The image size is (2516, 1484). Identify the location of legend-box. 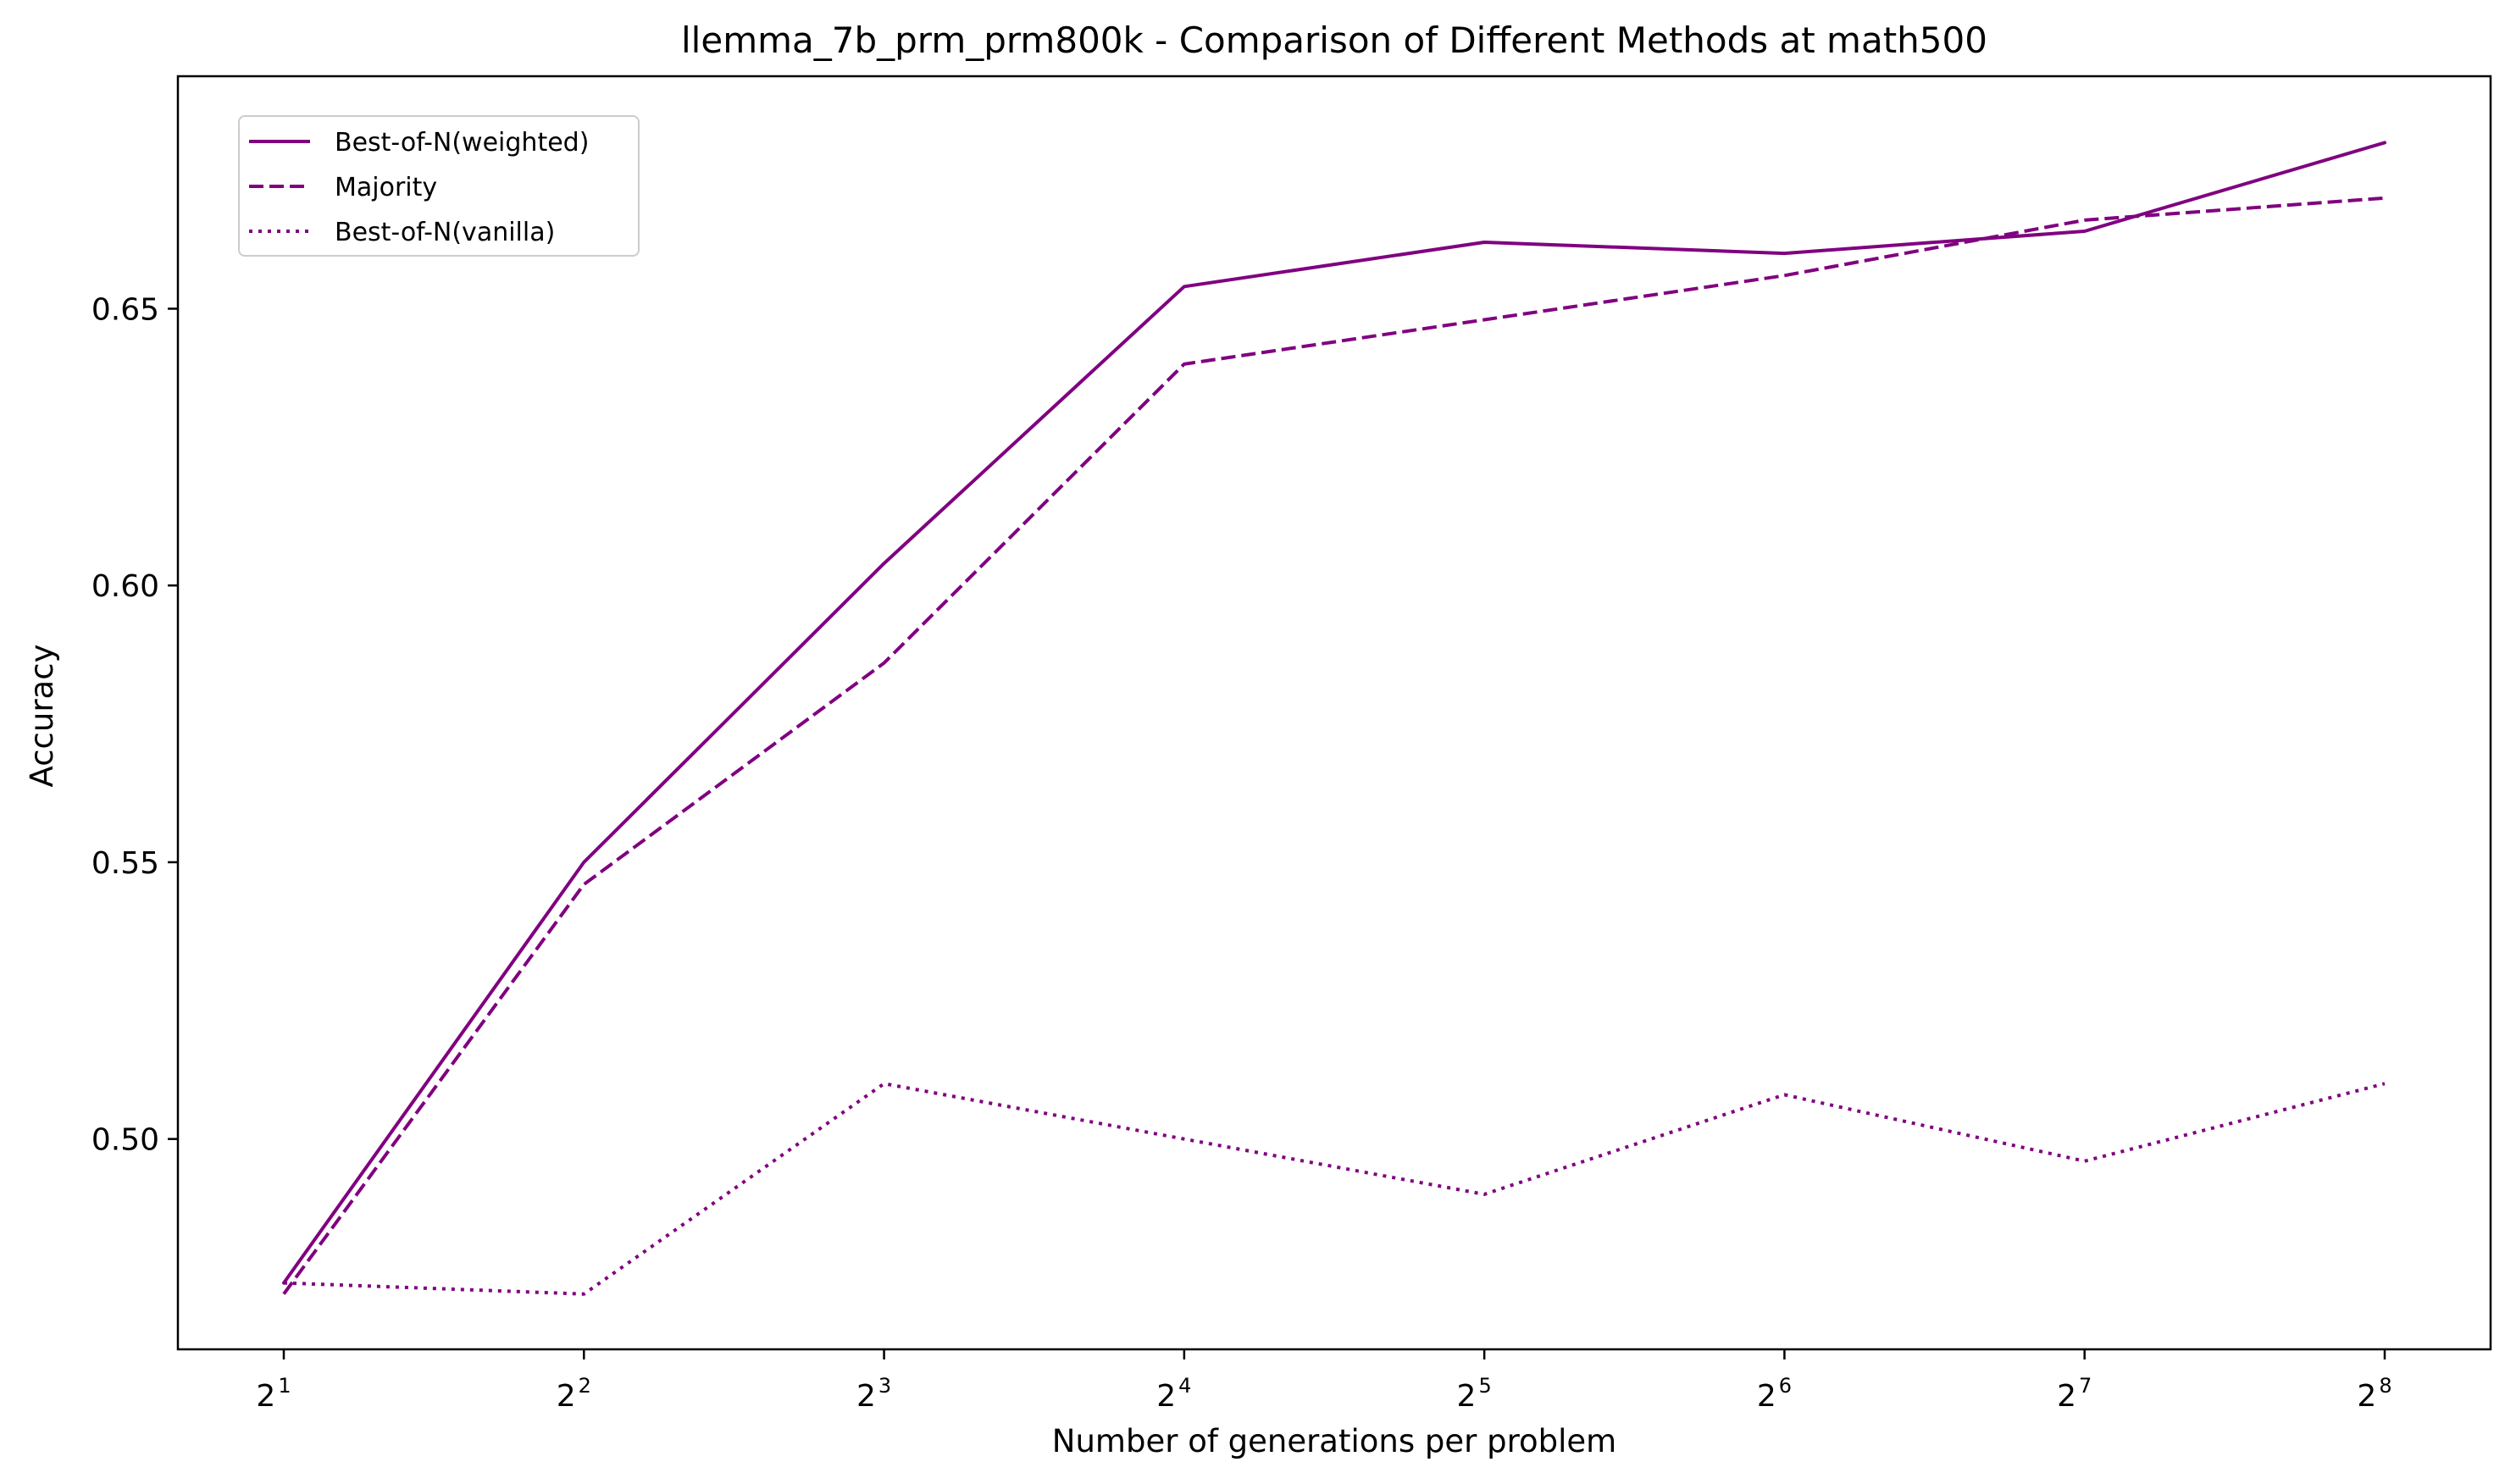
(439, 186).